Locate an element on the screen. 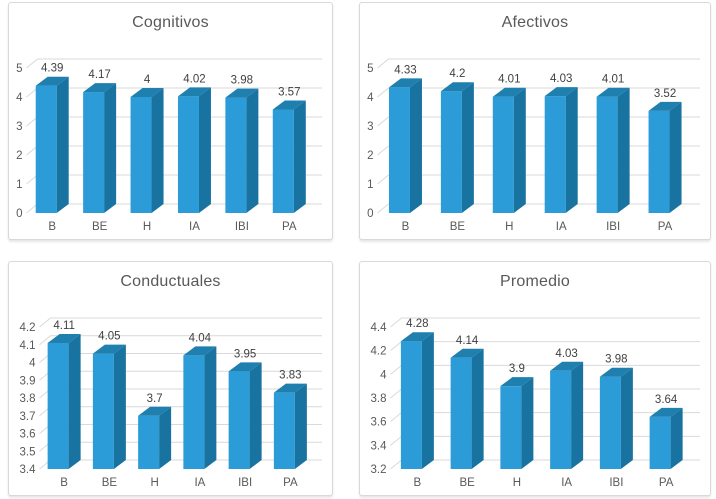 This screenshot has width=716, height=499. bar-BE: 4.2 BE is located at coordinates (457, 150).